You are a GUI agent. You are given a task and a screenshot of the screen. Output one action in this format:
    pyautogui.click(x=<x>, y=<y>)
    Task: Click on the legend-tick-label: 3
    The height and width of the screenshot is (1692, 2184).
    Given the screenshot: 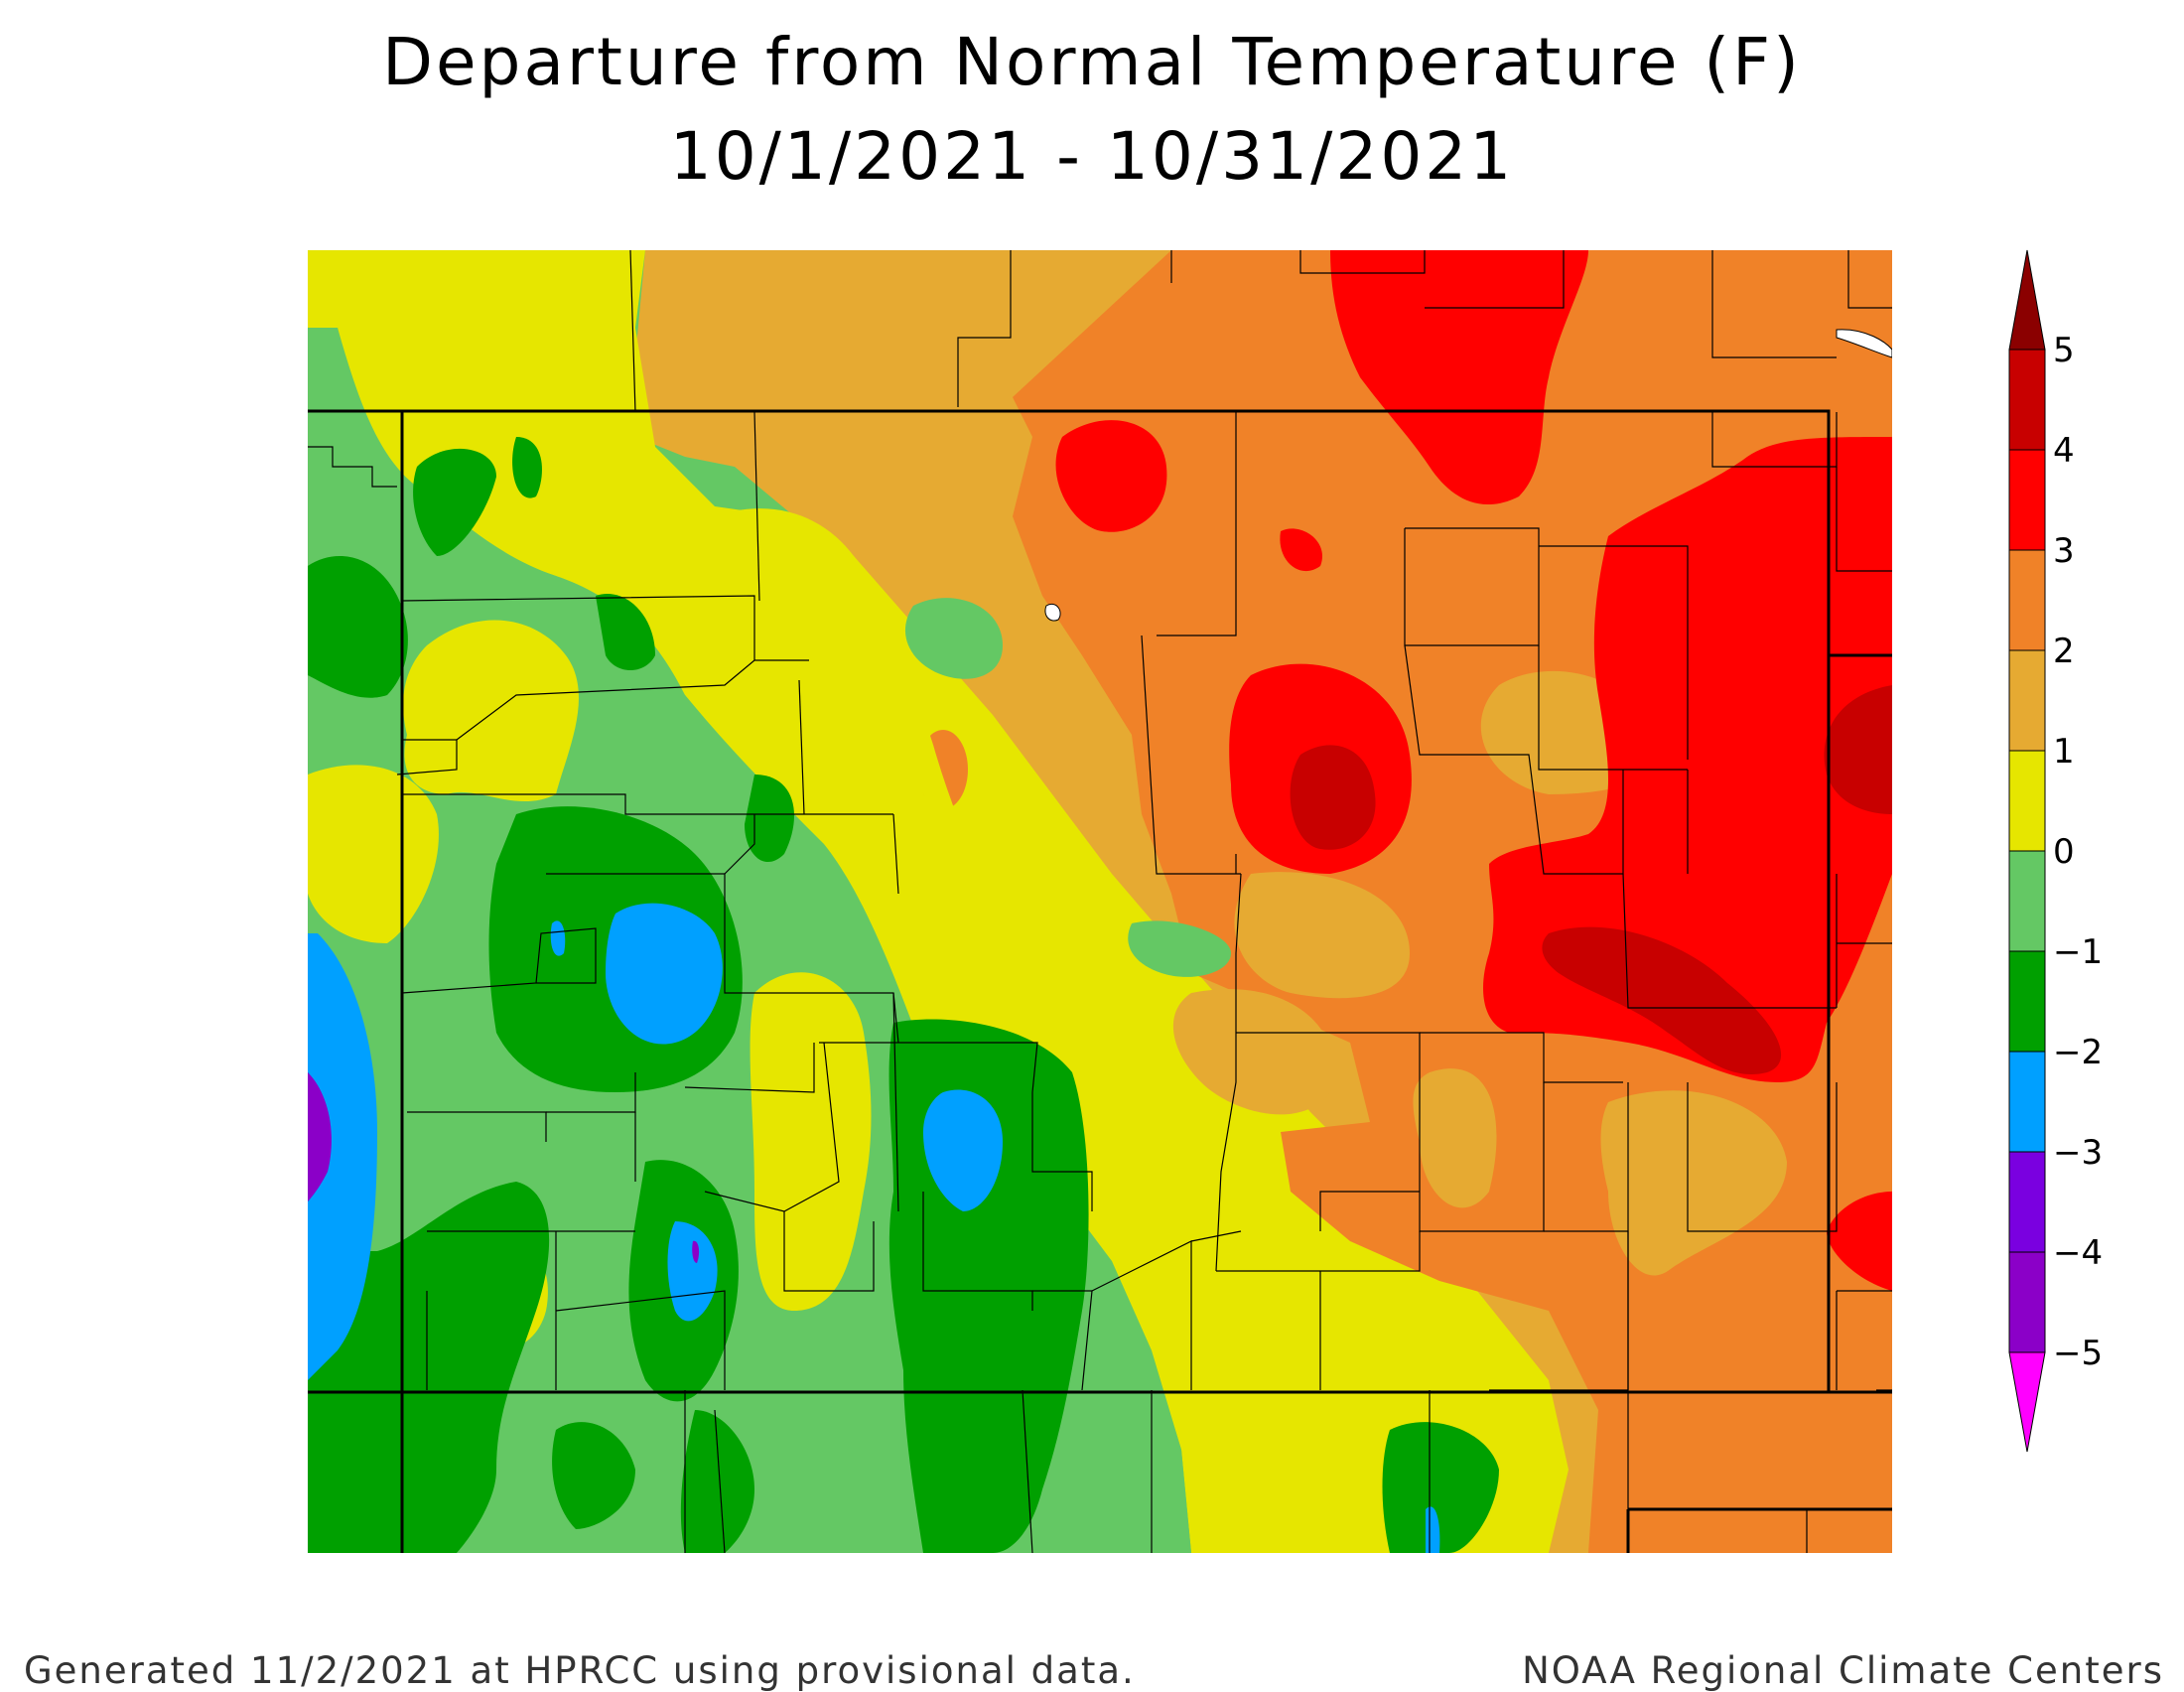 What is the action you would take?
    pyautogui.click(x=2064, y=551)
    